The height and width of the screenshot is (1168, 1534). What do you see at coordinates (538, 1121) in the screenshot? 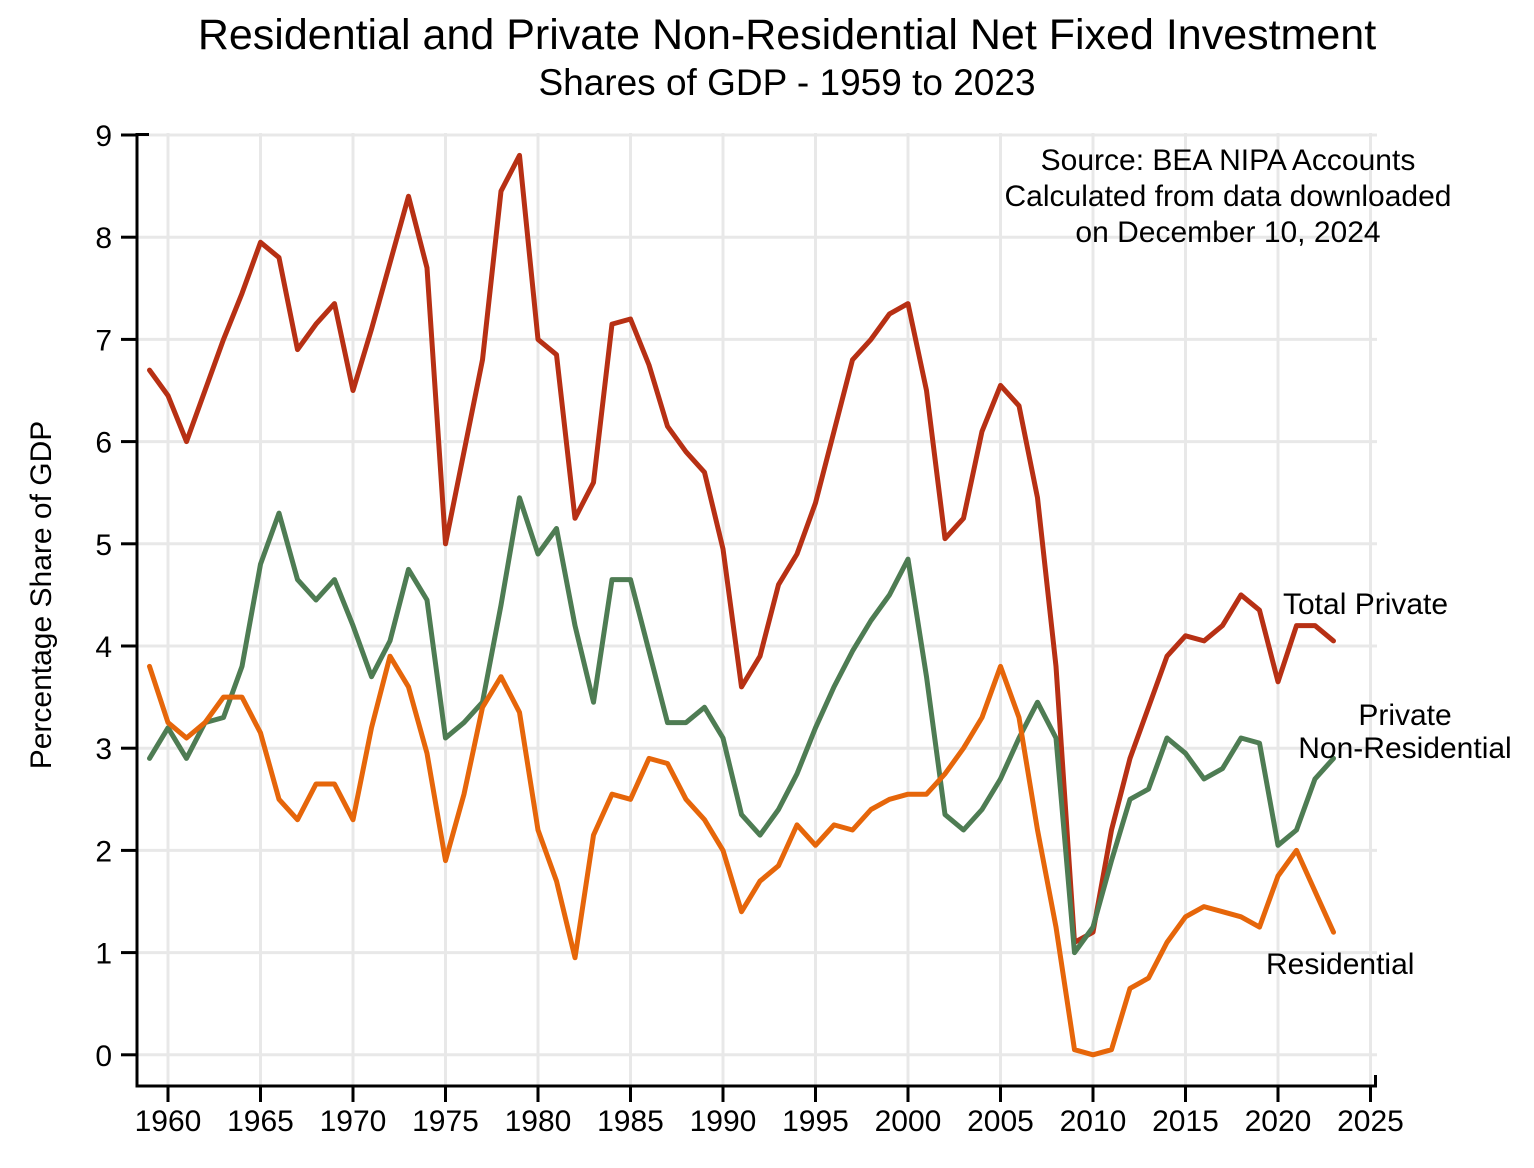
I see `x-tick-label: 1980` at bounding box center [538, 1121].